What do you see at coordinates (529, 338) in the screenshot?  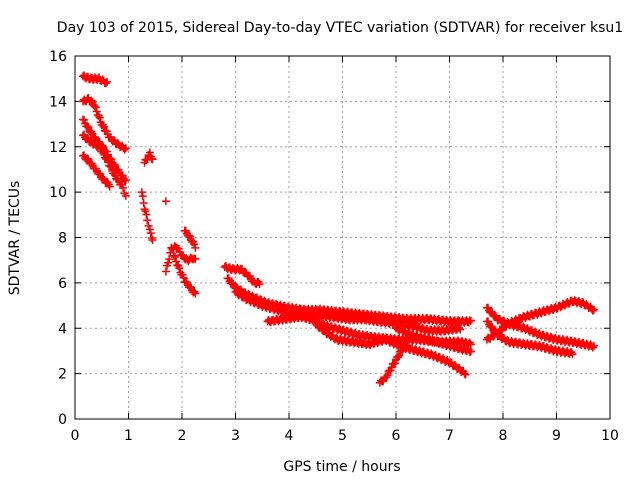 I see `series-track-u` at bounding box center [529, 338].